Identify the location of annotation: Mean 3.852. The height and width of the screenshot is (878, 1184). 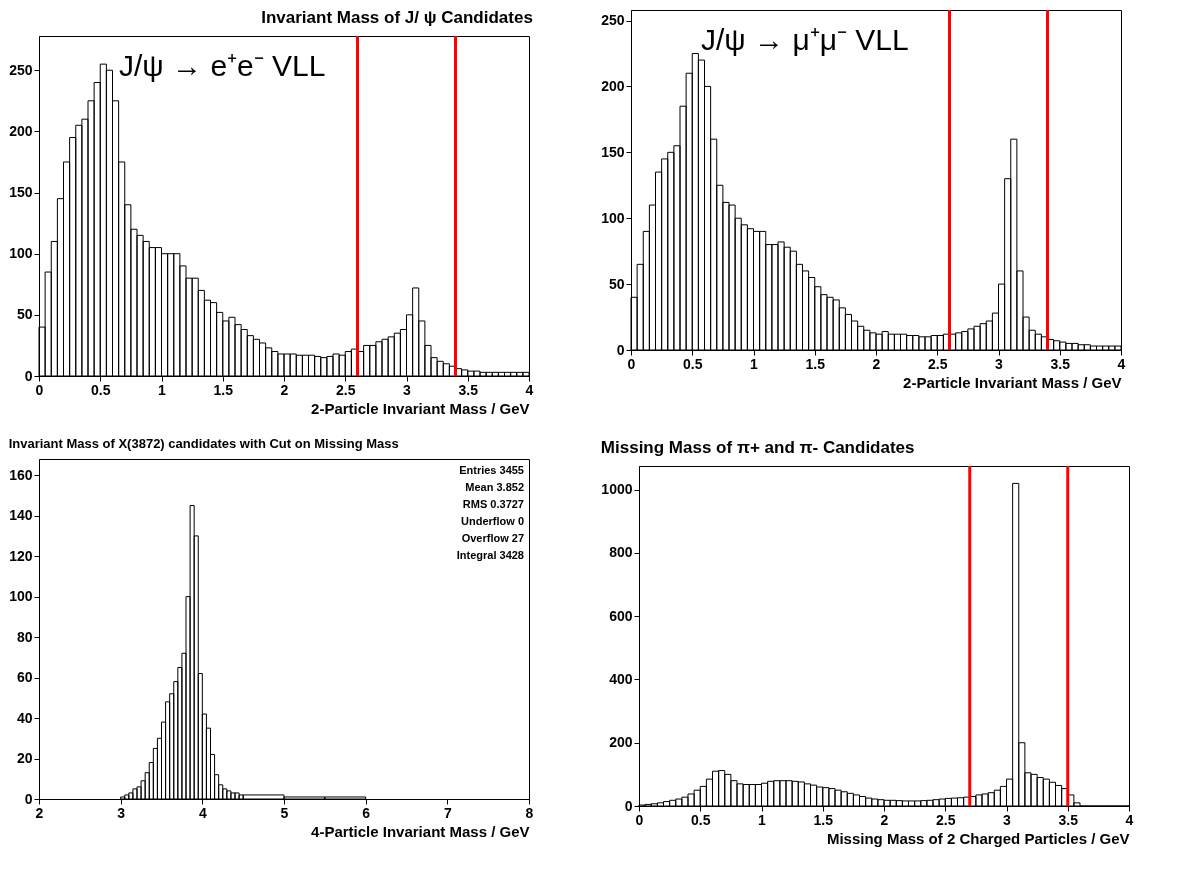
(494, 487).